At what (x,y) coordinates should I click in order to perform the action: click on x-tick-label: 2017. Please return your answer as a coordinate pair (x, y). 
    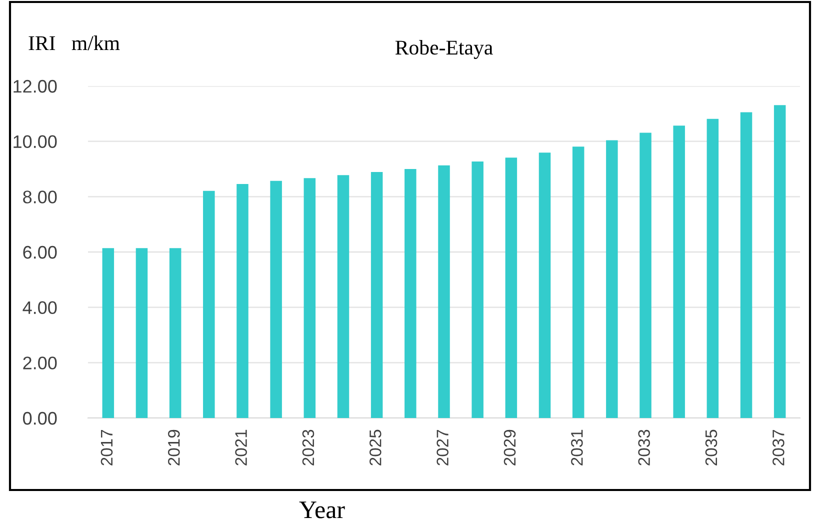
    Looking at the image, I should click on (106, 448).